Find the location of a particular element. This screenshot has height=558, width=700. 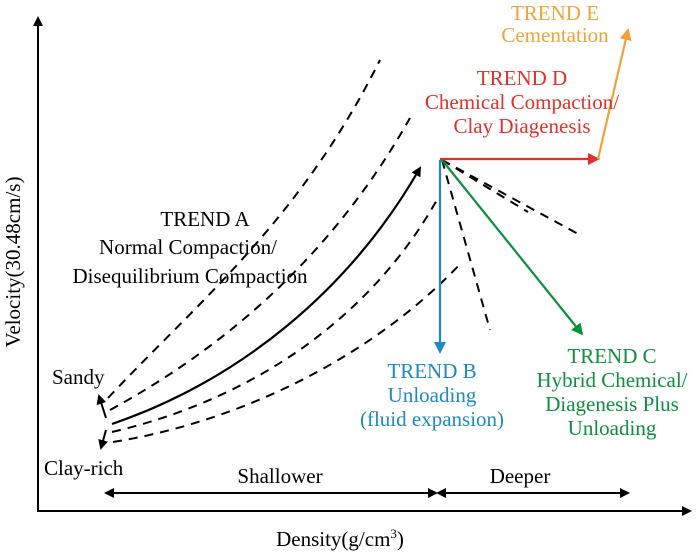

sandy-label: Sandy is located at coordinates (78, 377).